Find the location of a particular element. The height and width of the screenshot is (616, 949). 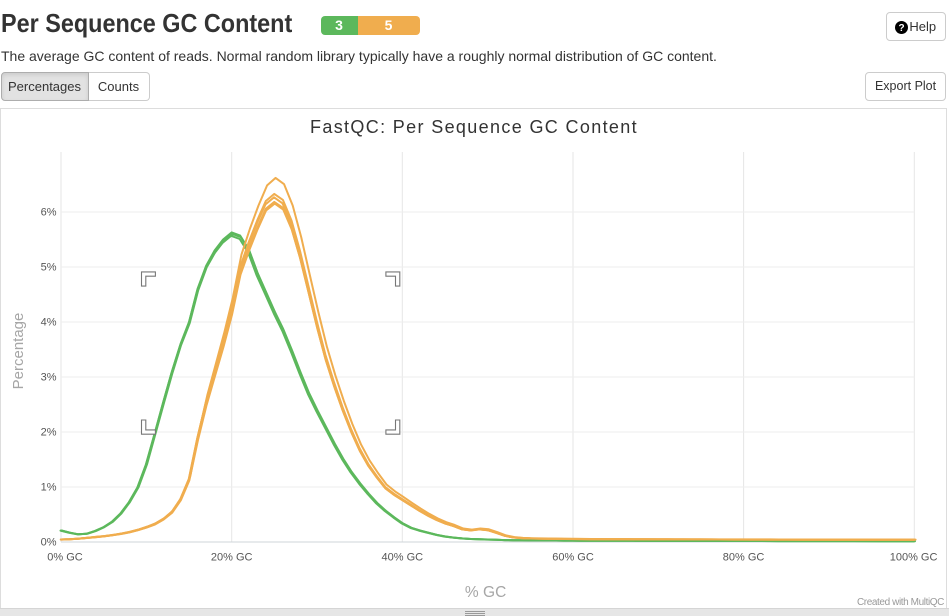

svg-text: 3% is located at coordinates (49, 378).